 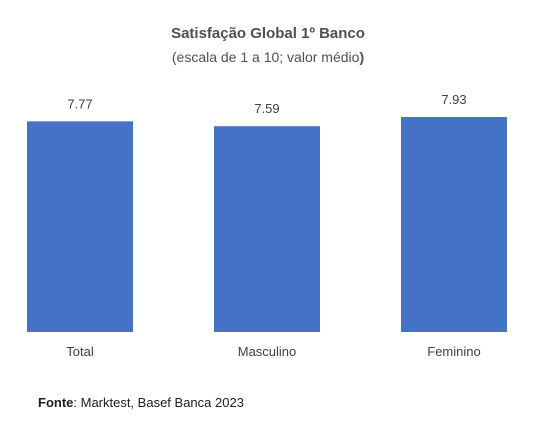 What do you see at coordinates (453, 99) in the screenshot?
I see `data-label-feminino: 7.93` at bounding box center [453, 99].